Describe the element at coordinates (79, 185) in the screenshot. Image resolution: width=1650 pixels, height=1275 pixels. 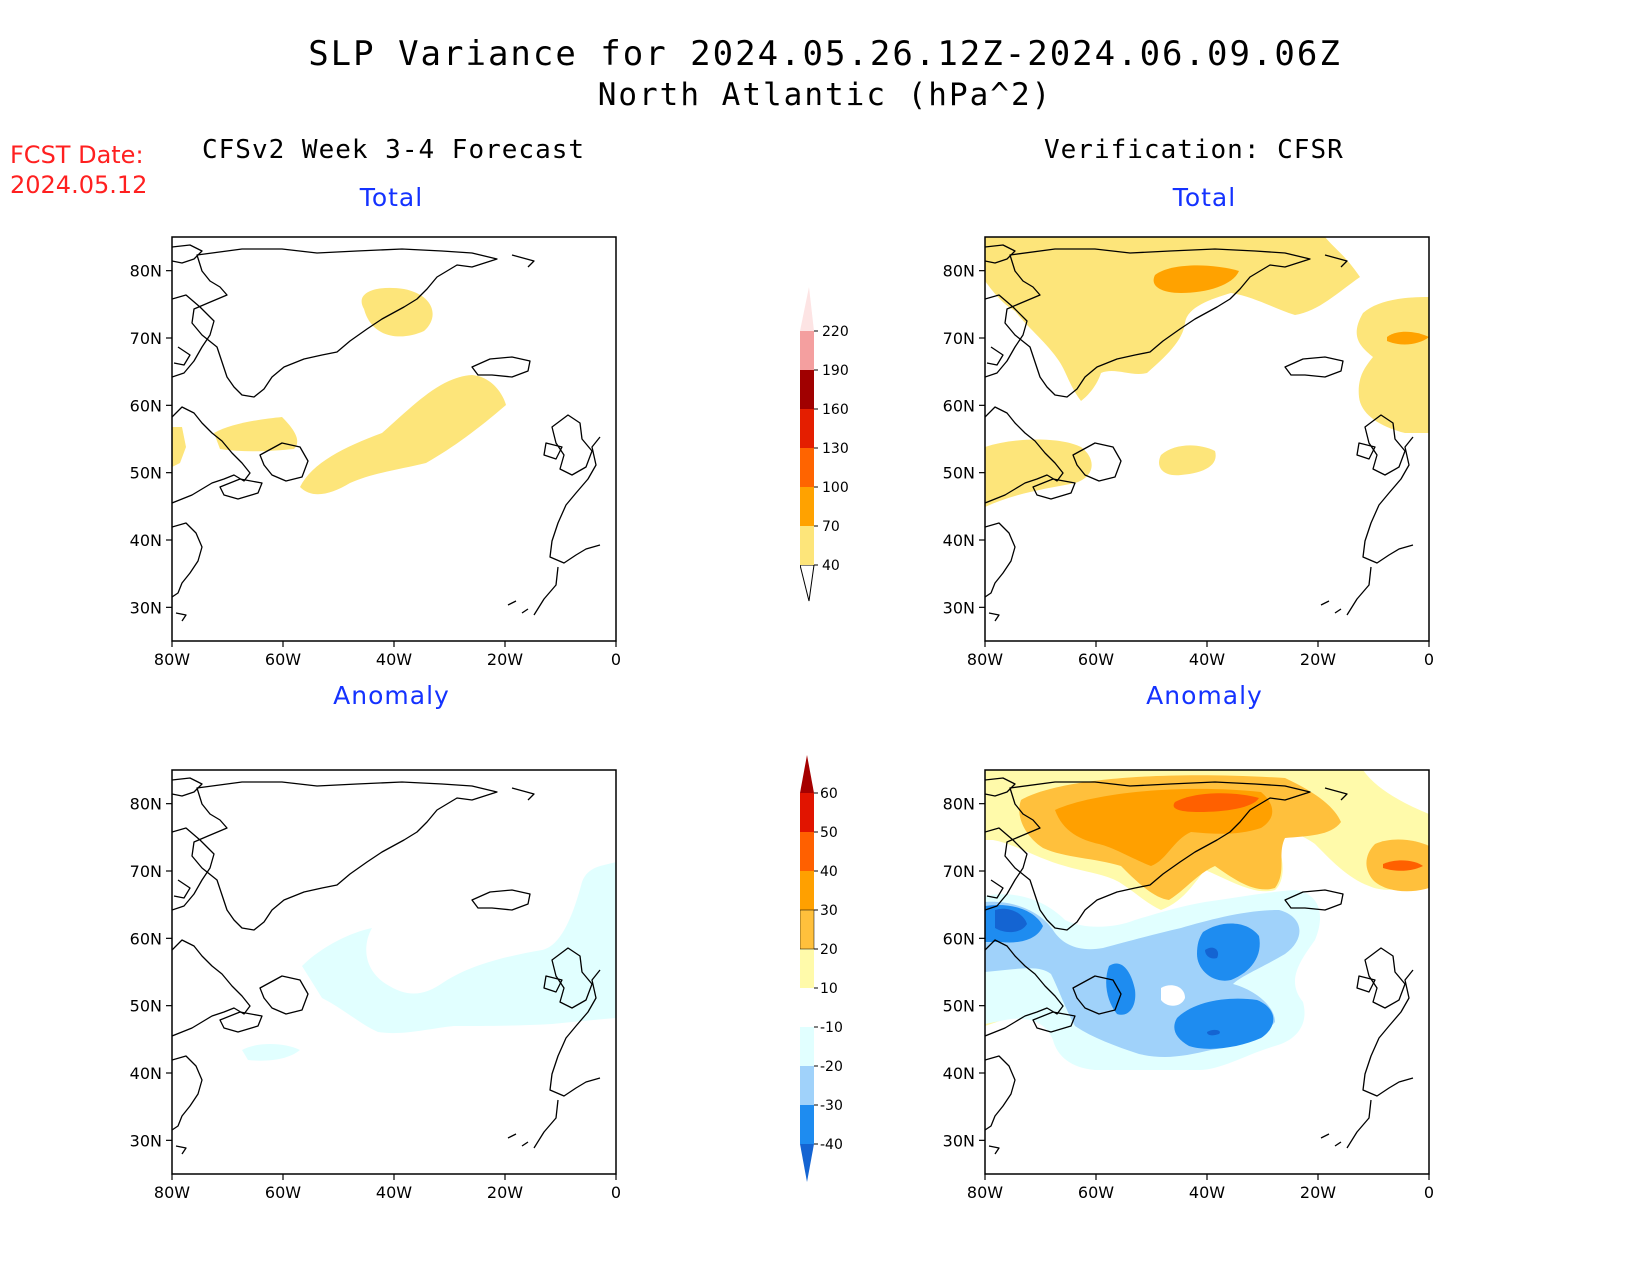
I see `fcst-date-value: 2024.05.12` at that location.